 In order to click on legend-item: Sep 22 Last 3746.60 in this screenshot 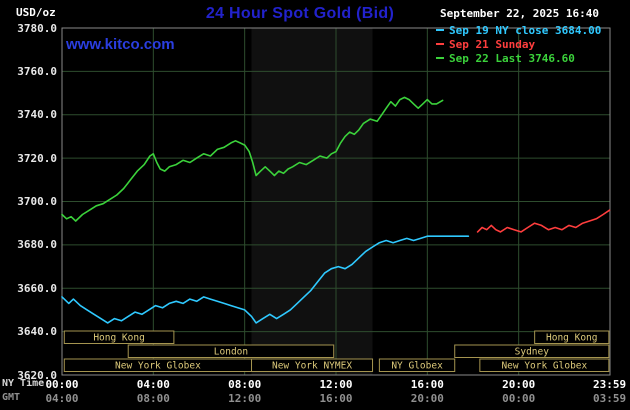, I will do `click(518, 58)`.